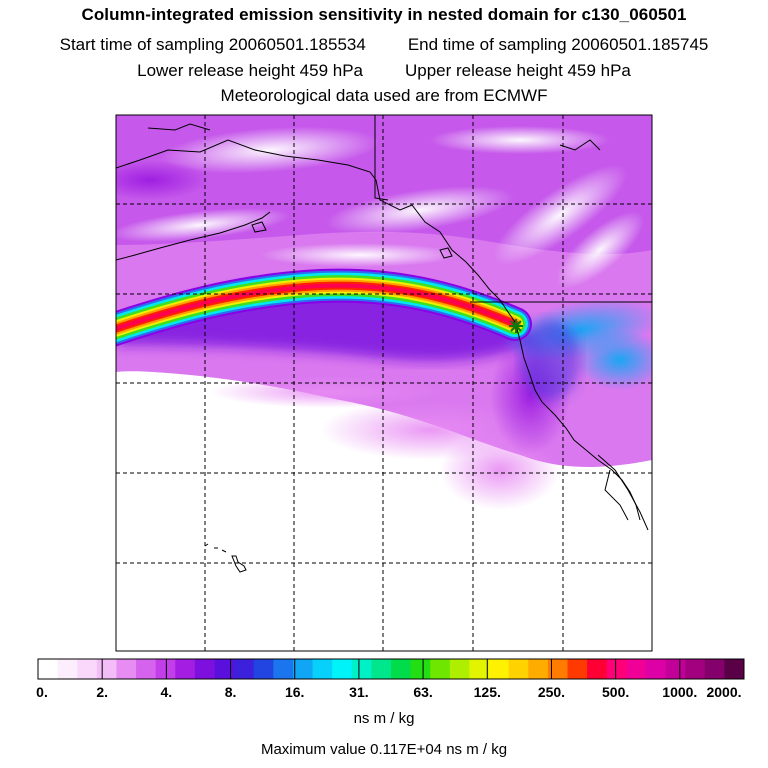 This screenshot has height=768, width=768. Describe the element at coordinates (212, 44) in the screenshot. I see `start-time-label: Start time of sampling 20060501.185534` at that location.